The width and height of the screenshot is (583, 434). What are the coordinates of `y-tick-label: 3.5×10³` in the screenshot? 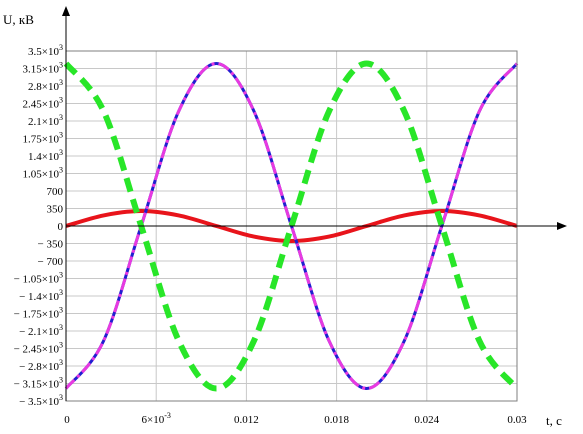 It's located at (45, 50).